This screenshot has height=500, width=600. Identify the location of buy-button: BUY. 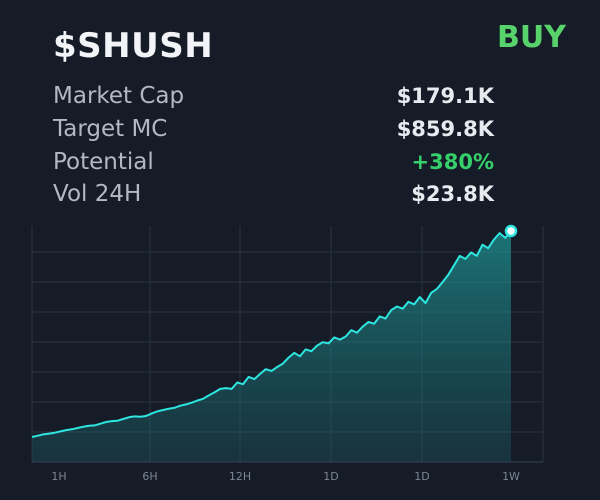
(531, 37).